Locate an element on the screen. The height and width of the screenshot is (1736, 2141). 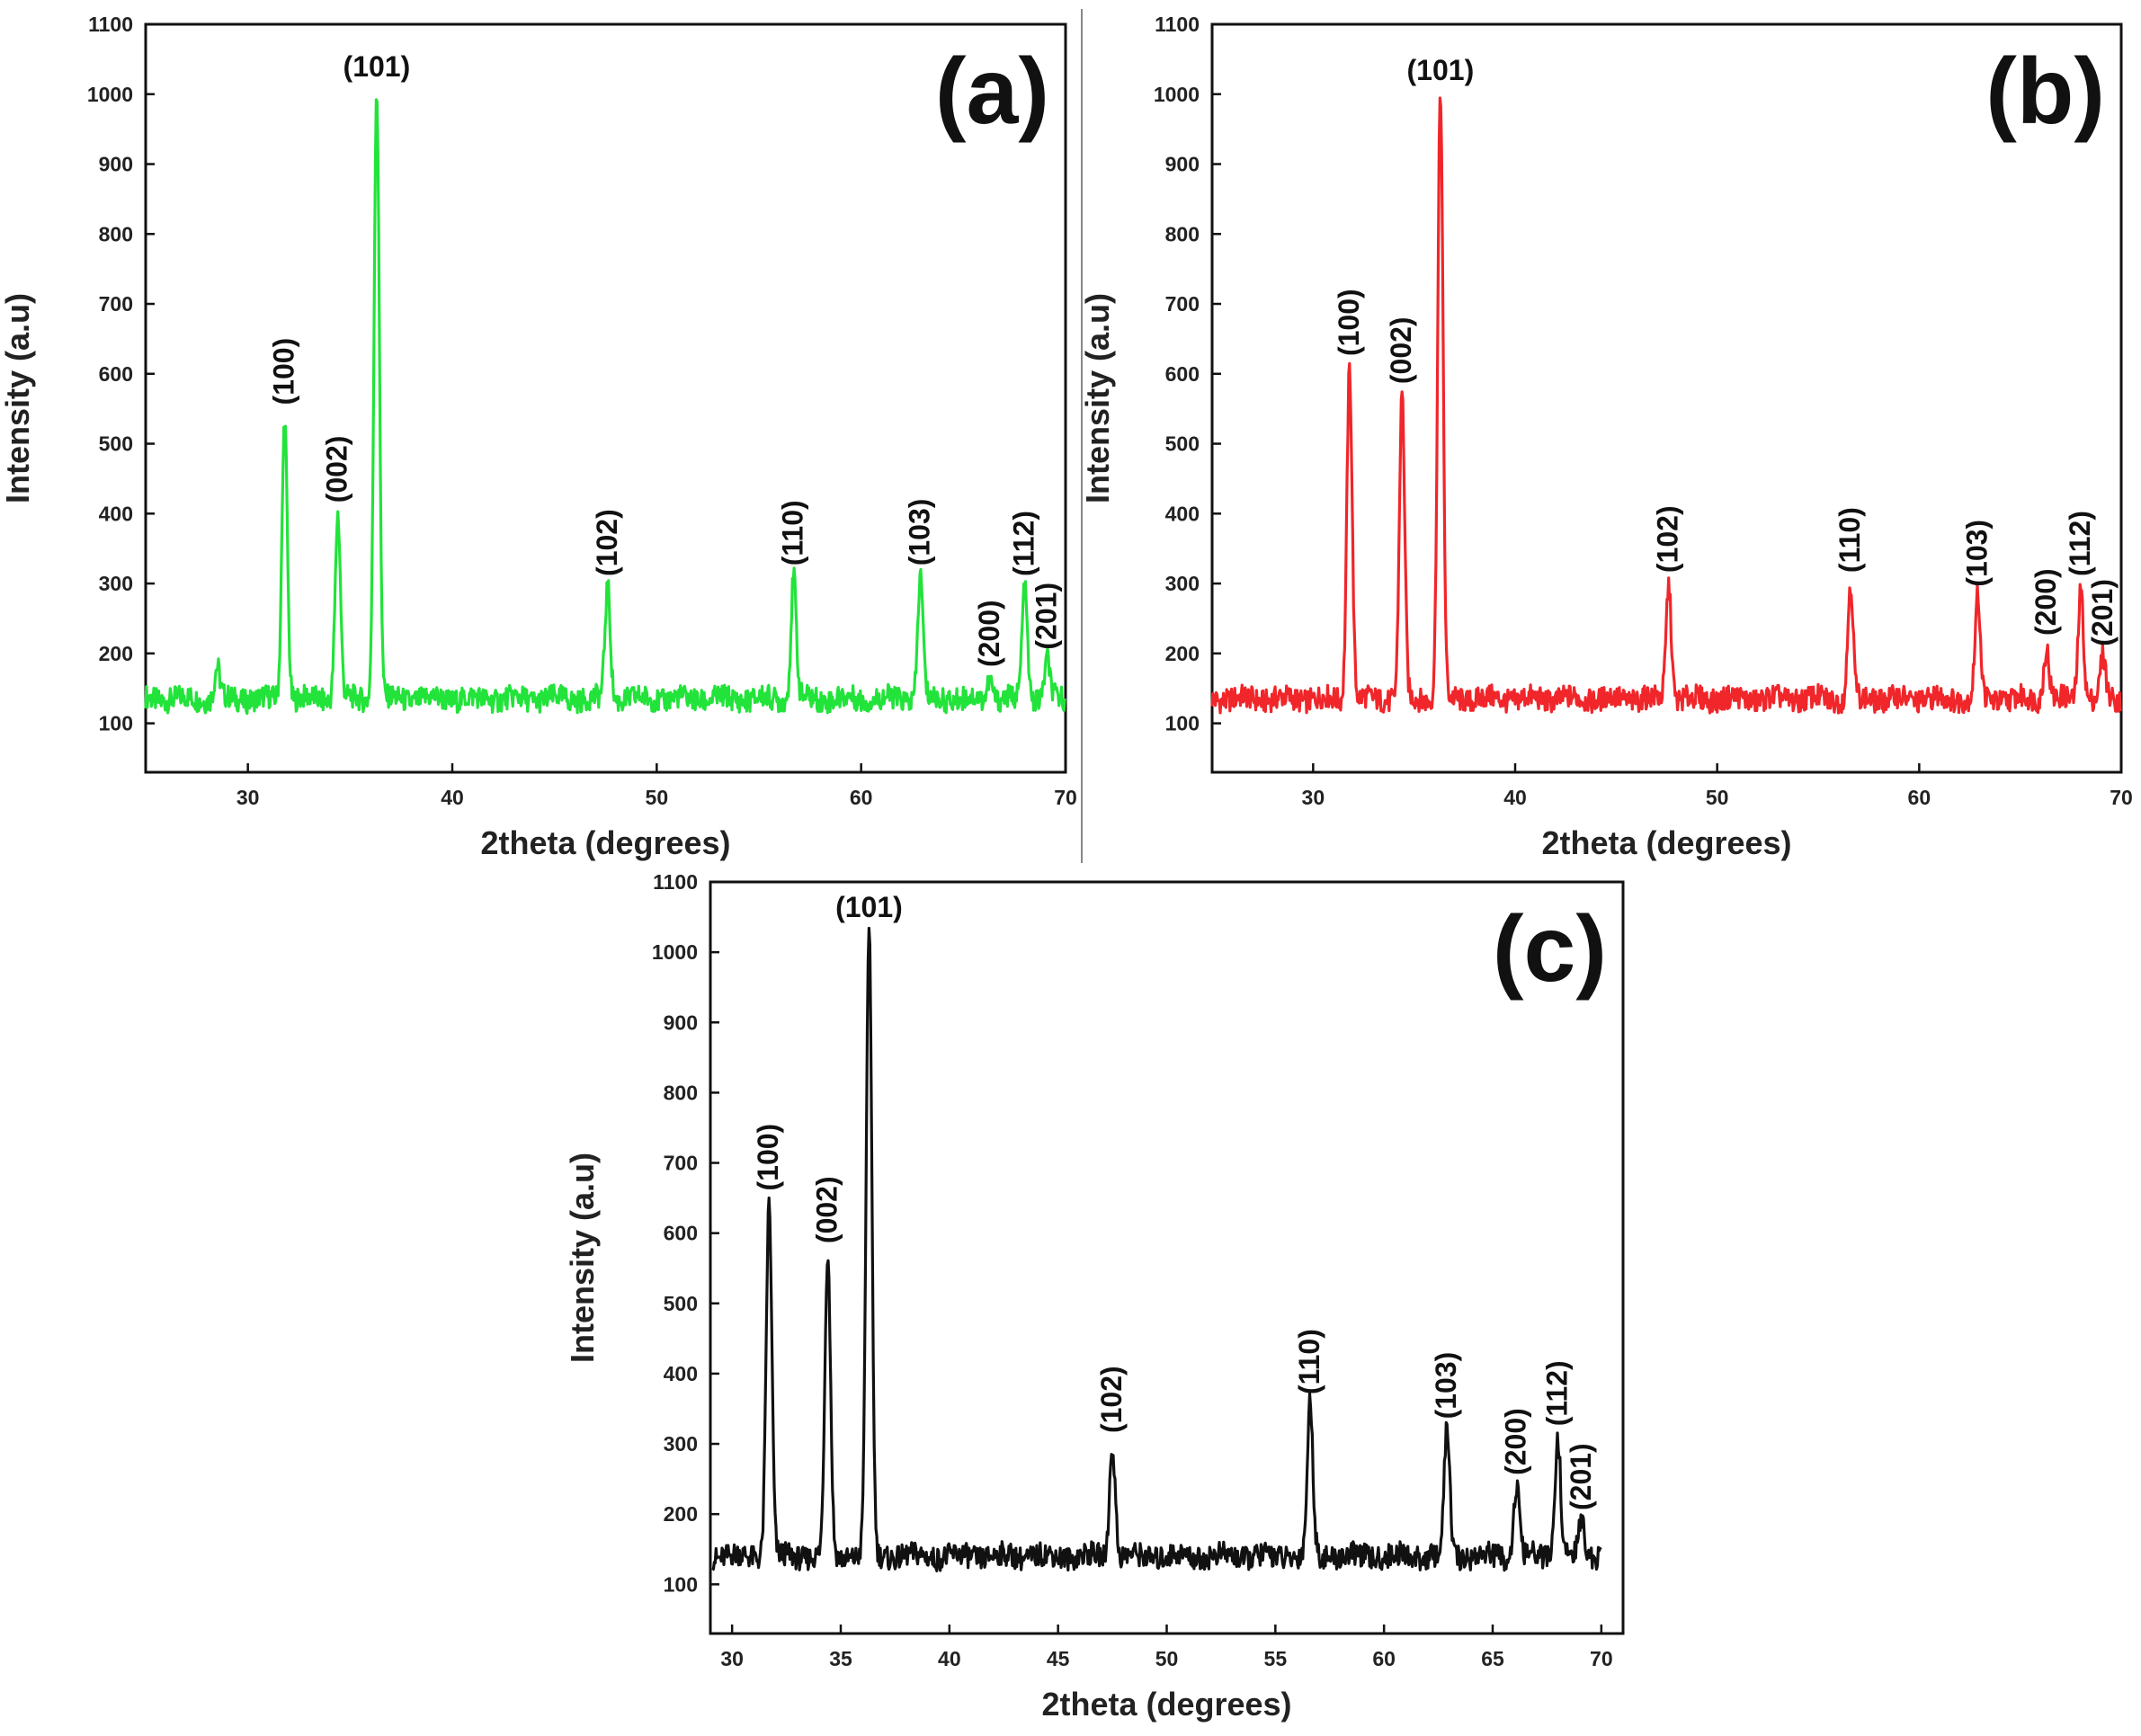
x-tick-label: 35 is located at coordinates (840, 1658).